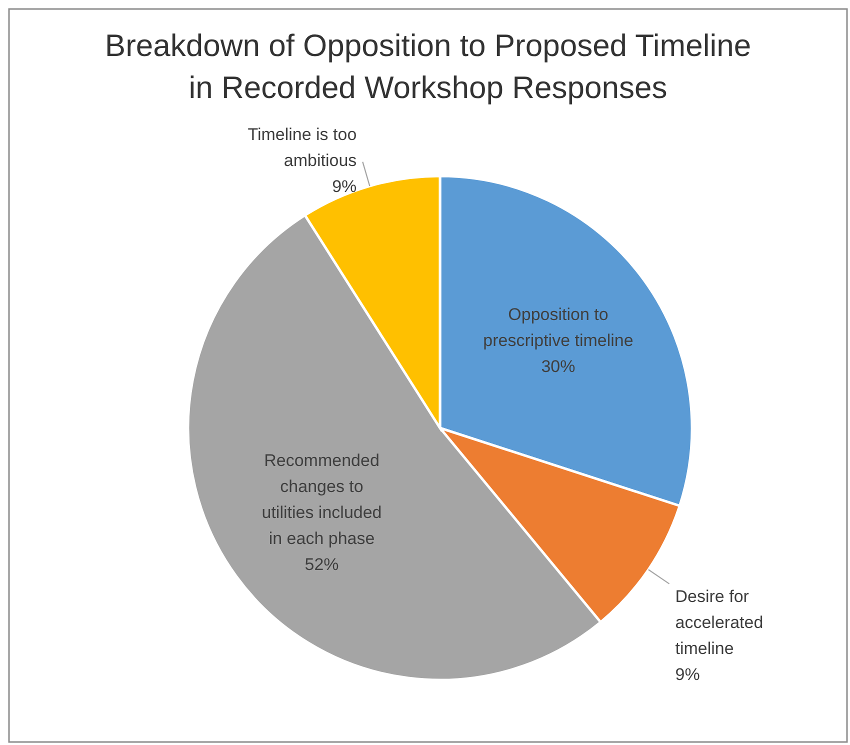 This screenshot has width=850, height=745. I want to click on slice-label: Recommended changes to utilities included in each phase, so click(322, 499).